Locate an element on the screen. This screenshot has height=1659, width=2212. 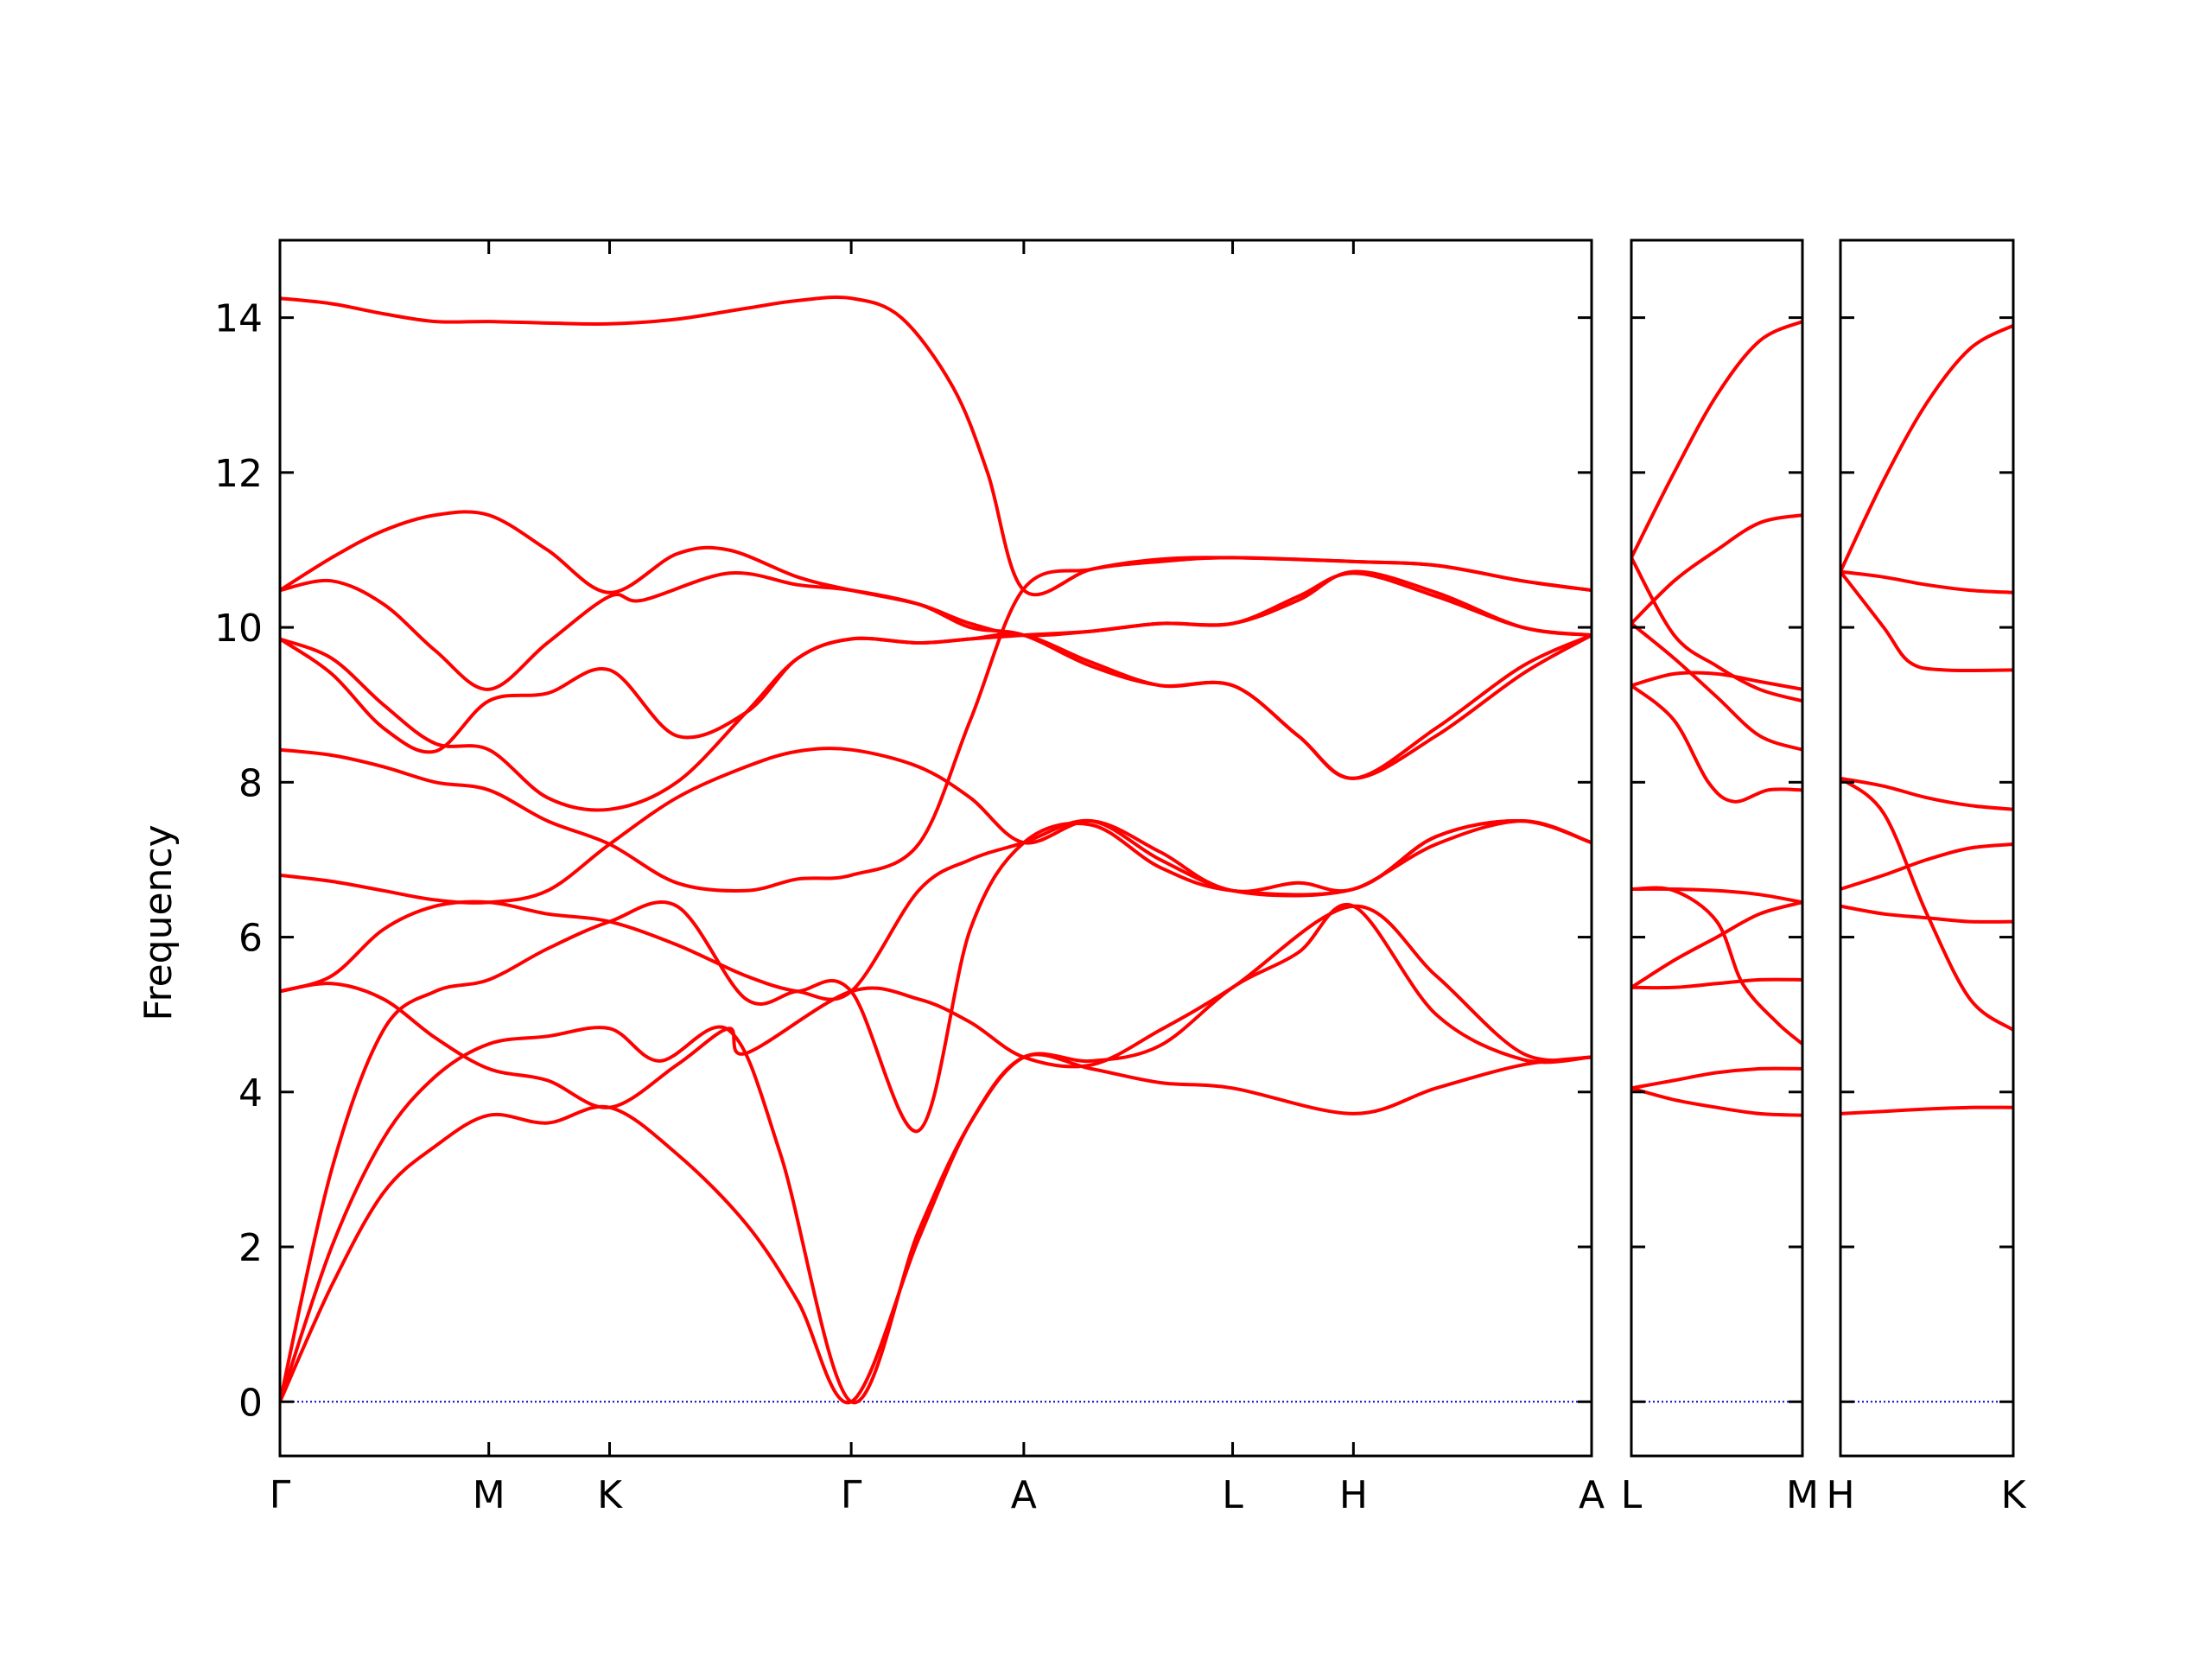
y-tick-label: 4 is located at coordinates (250, 1093).